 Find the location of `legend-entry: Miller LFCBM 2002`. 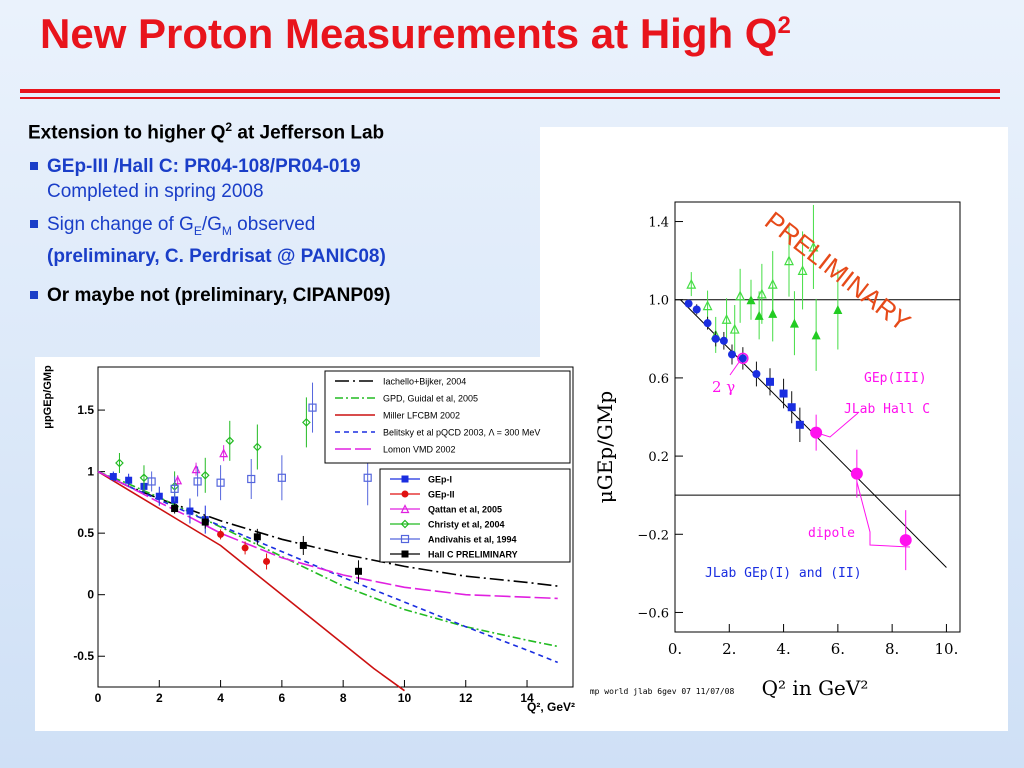

legend-entry: Miller LFCBM 2002 is located at coordinates (421, 416).